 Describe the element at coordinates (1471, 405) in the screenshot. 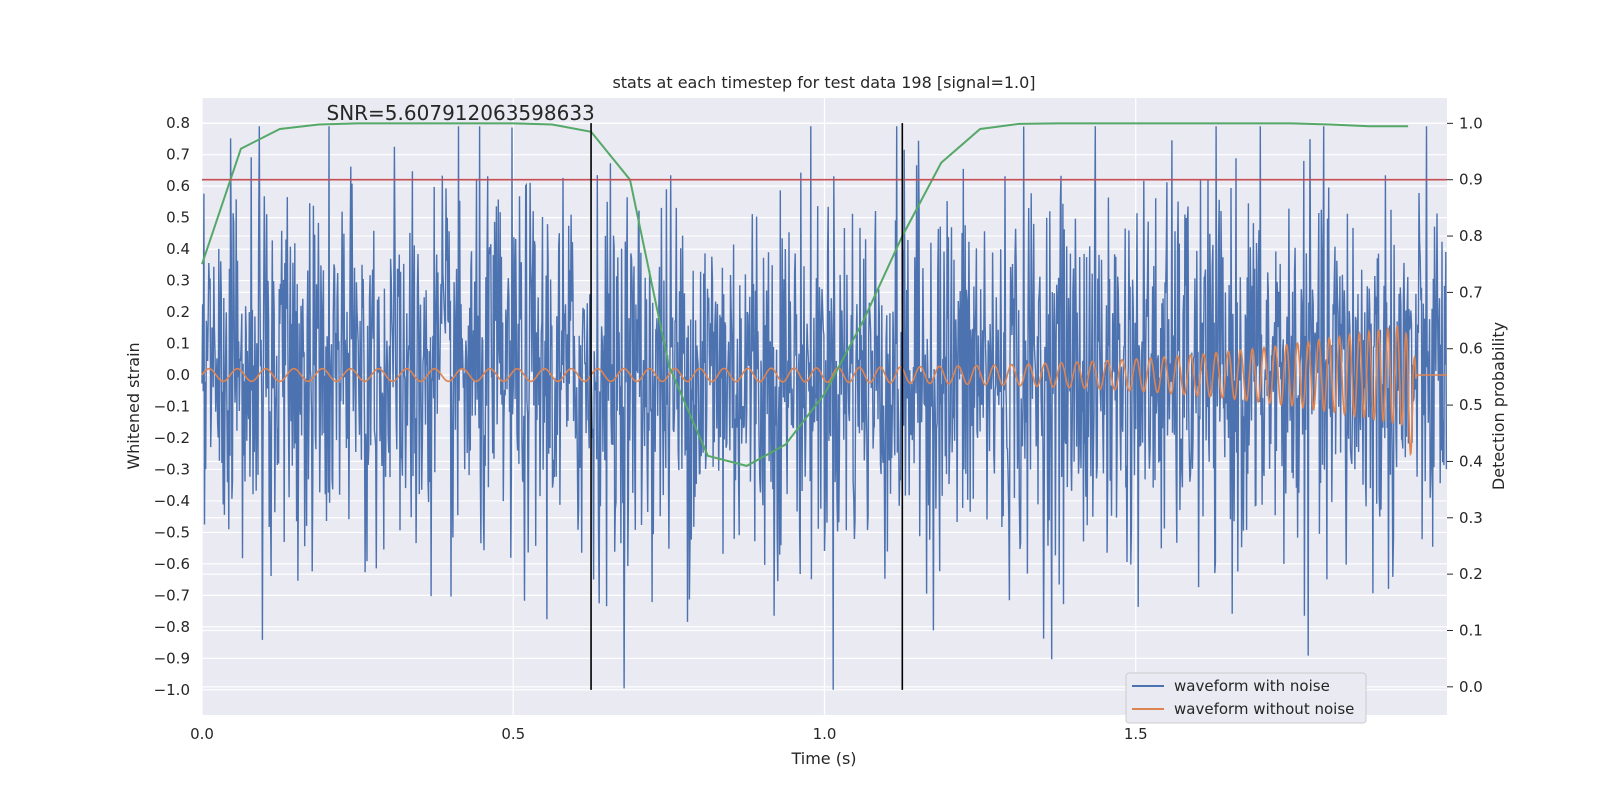

I see `y-tick-label-right: 0.5` at that location.